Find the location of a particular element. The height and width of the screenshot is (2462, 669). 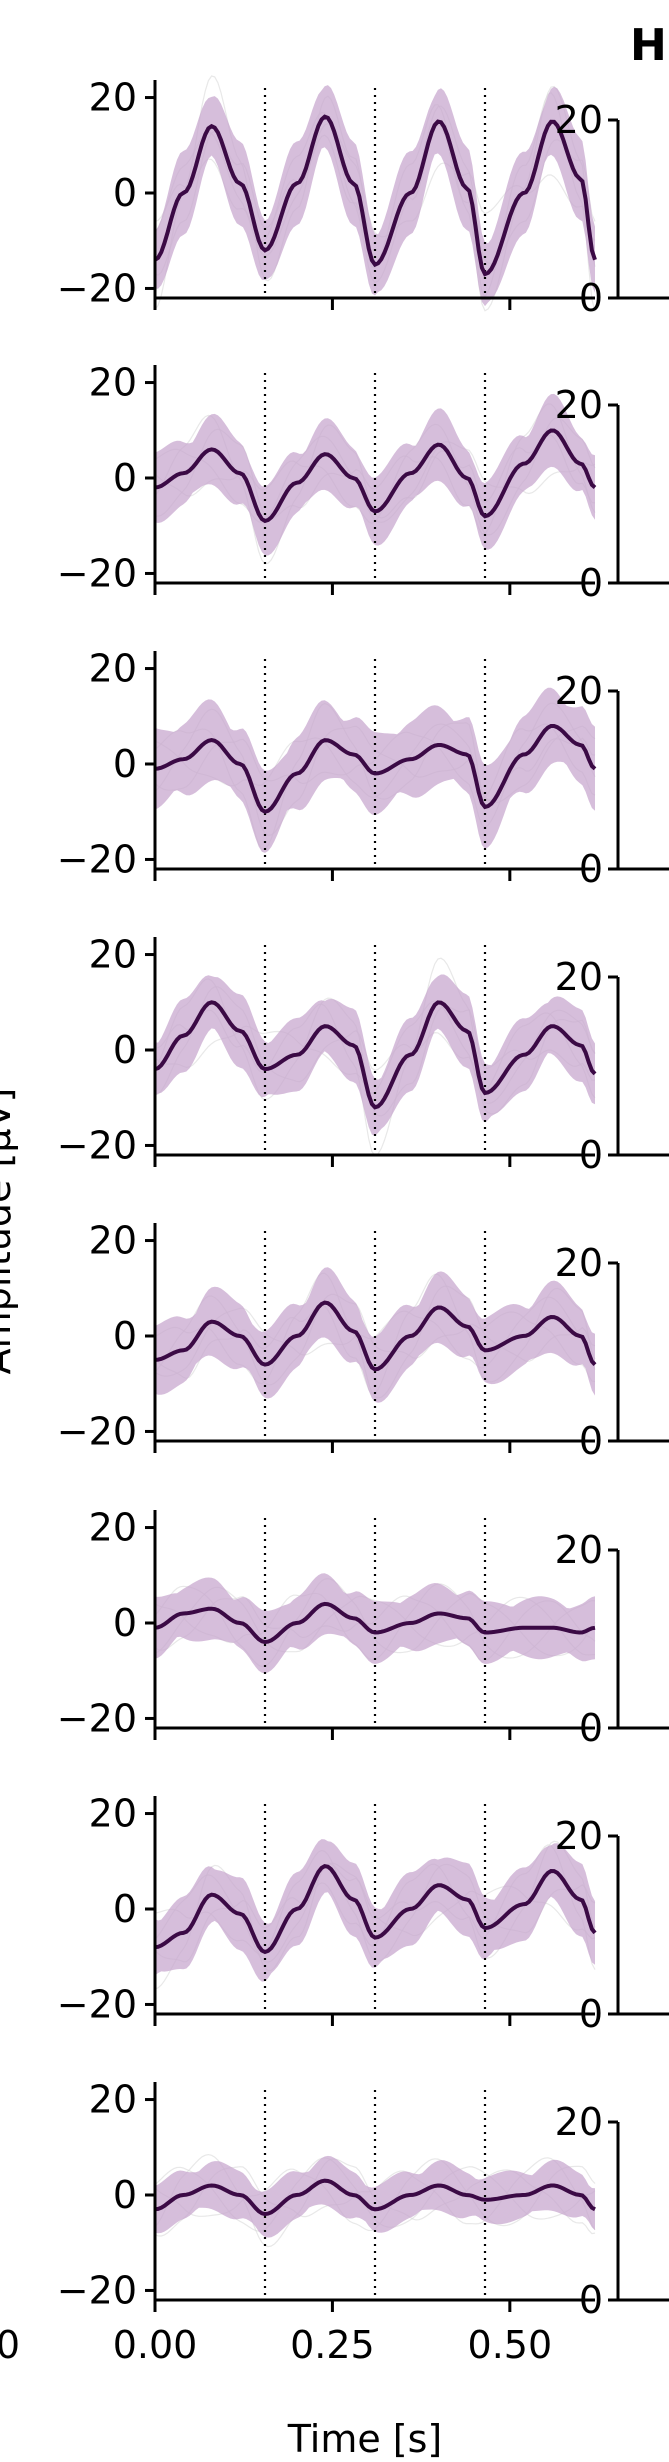

left-panel-x-tick-label: 0 is located at coordinates (10, 2345).